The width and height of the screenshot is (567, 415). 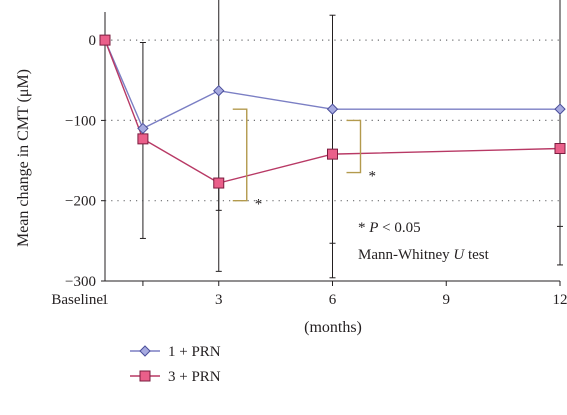 What do you see at coordinates (560, 300) in the screenshot?
I see `x-tick-label: 12` at bounding box center [560, 300].